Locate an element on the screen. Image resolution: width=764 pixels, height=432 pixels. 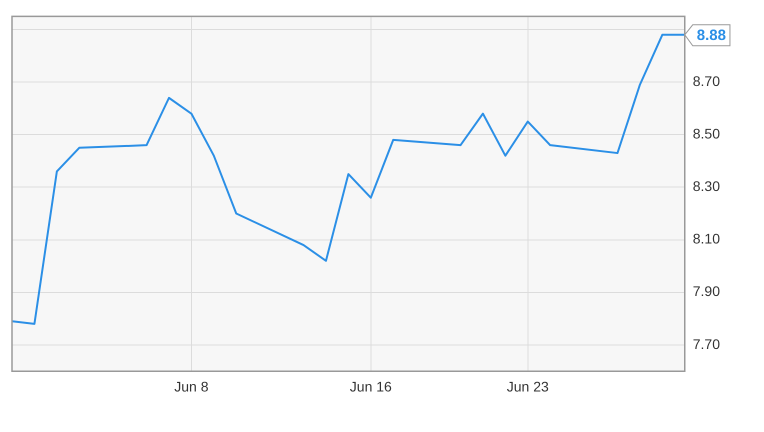
x-tick-label: Jun 16 is located at coordinates (371, 386).